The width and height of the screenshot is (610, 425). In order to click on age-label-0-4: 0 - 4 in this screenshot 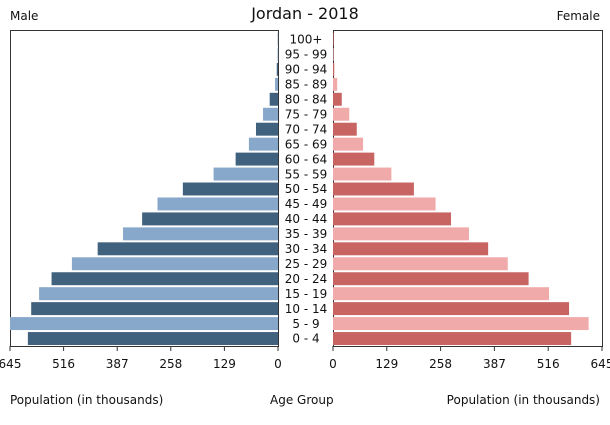, I will do `click(305, 339)`.